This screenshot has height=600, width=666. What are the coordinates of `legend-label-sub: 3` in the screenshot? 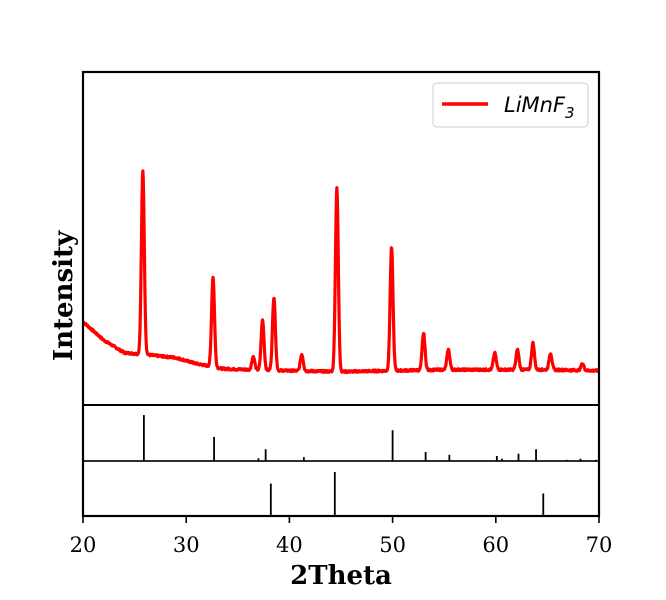 It's located at (570, 113).